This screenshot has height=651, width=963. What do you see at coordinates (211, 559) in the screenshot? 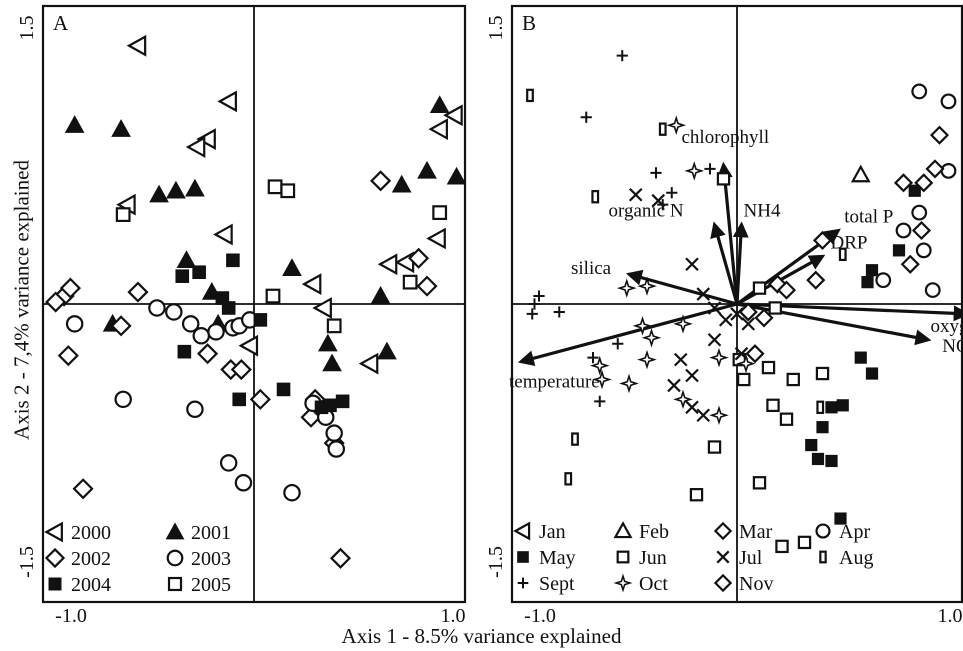
I see `legend-label: 2003` at bounding box center [211, 559].